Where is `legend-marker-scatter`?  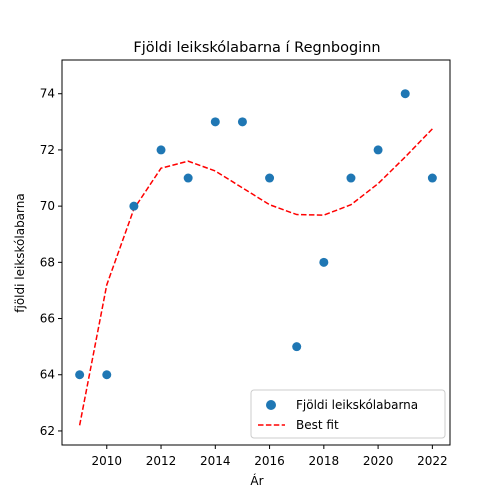 legend-marker-scatter is located at coordinates (271, 405).